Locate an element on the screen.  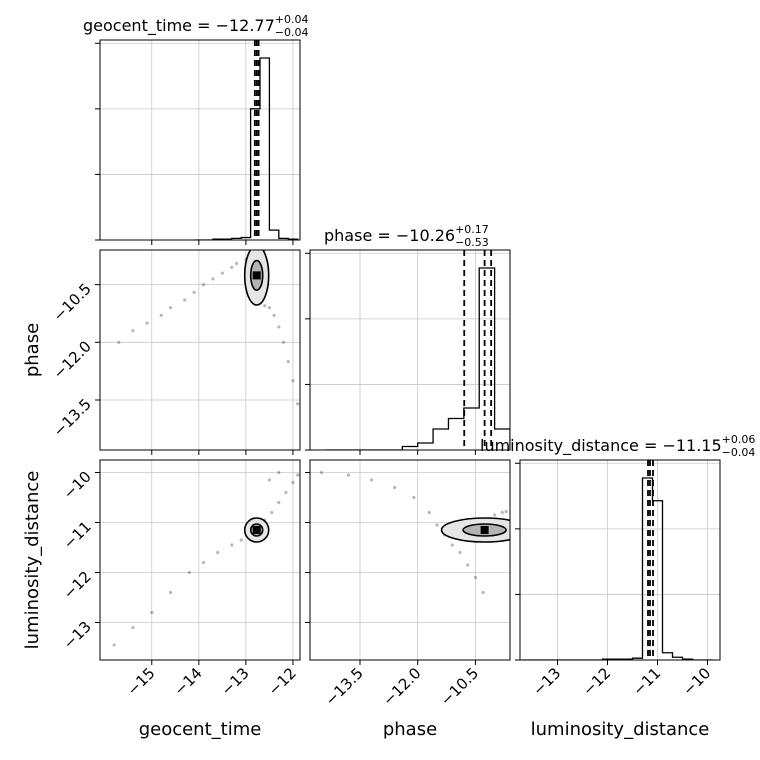
y-tick-label: −13.5 is located at coordinates (72, 417).